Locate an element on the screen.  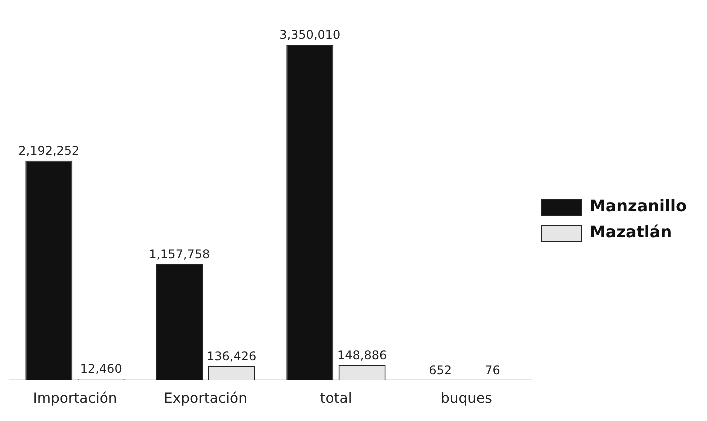
x-tick-label: buques is located at coordinates (466, 399).